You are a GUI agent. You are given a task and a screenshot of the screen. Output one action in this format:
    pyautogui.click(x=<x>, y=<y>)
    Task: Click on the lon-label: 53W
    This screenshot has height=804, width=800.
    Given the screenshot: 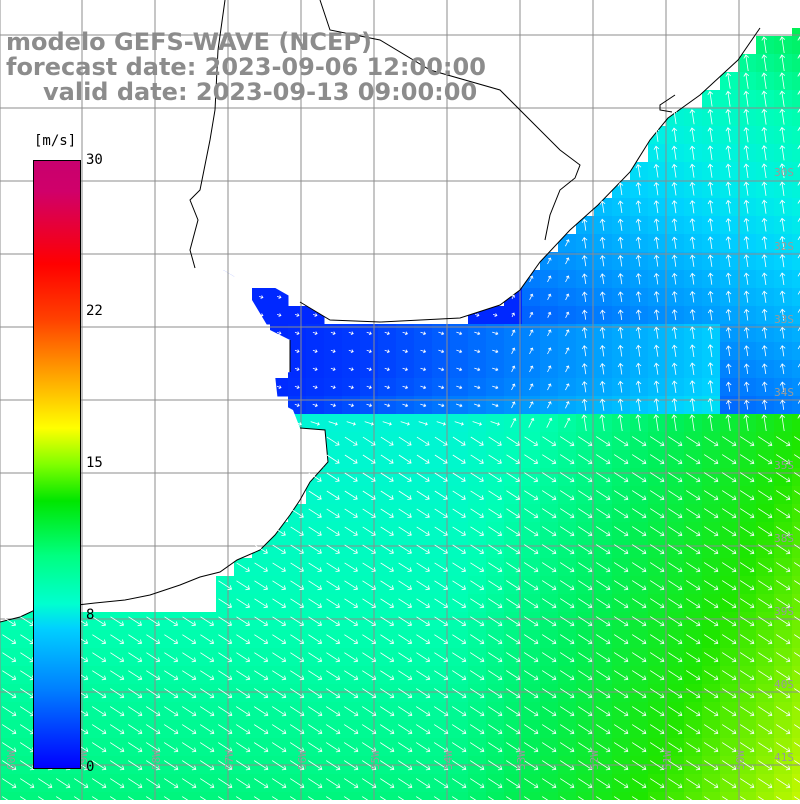 What is the action you would take?
    pyautogui.click(x=521, y=760)
    